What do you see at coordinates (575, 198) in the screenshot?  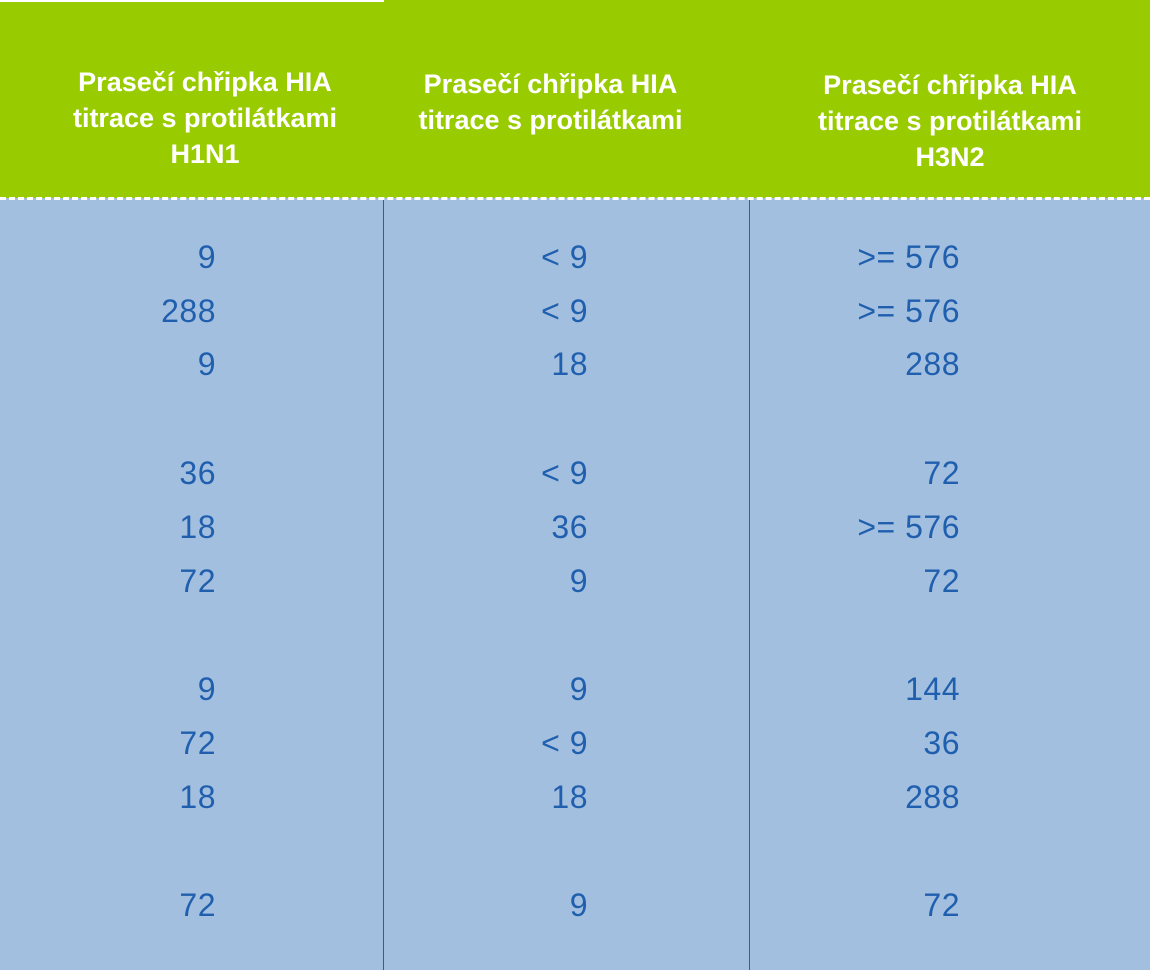 I see `header-dashed-divider` at bounding box center [575, 198].